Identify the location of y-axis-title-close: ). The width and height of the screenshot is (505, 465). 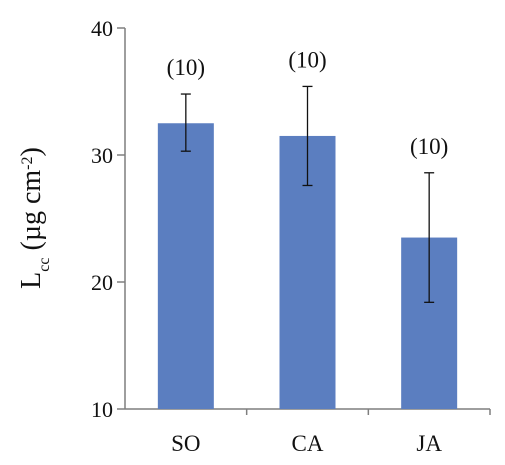
(31, 151).